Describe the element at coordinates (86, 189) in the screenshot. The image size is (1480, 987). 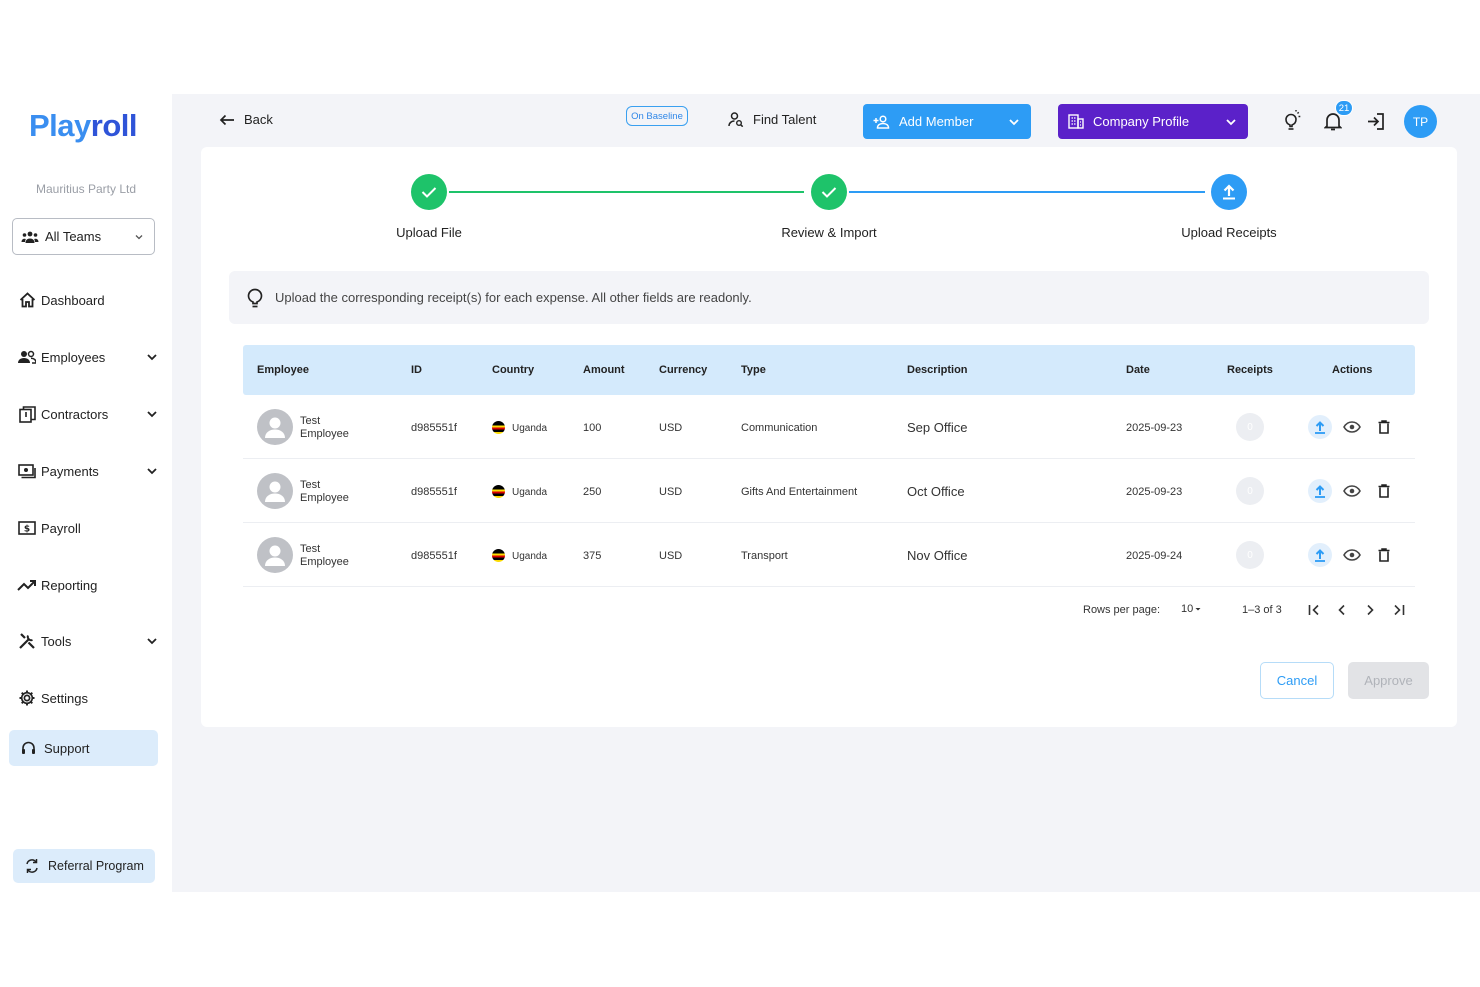
I see `company-name: Mauritius Party Ltd` at that location.